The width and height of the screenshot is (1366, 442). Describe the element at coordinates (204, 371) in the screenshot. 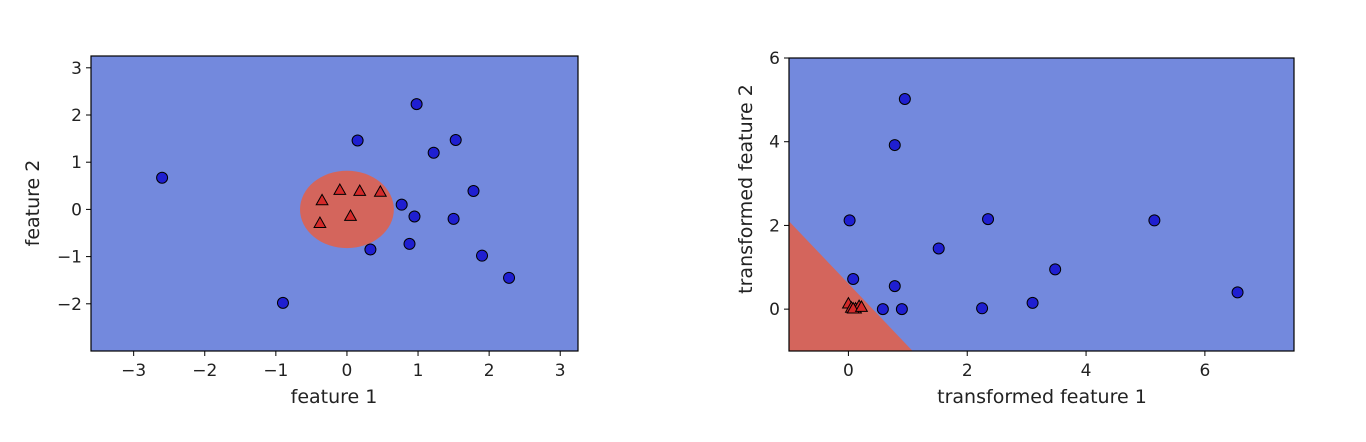

I see `x-tick-label: −2` at that location.